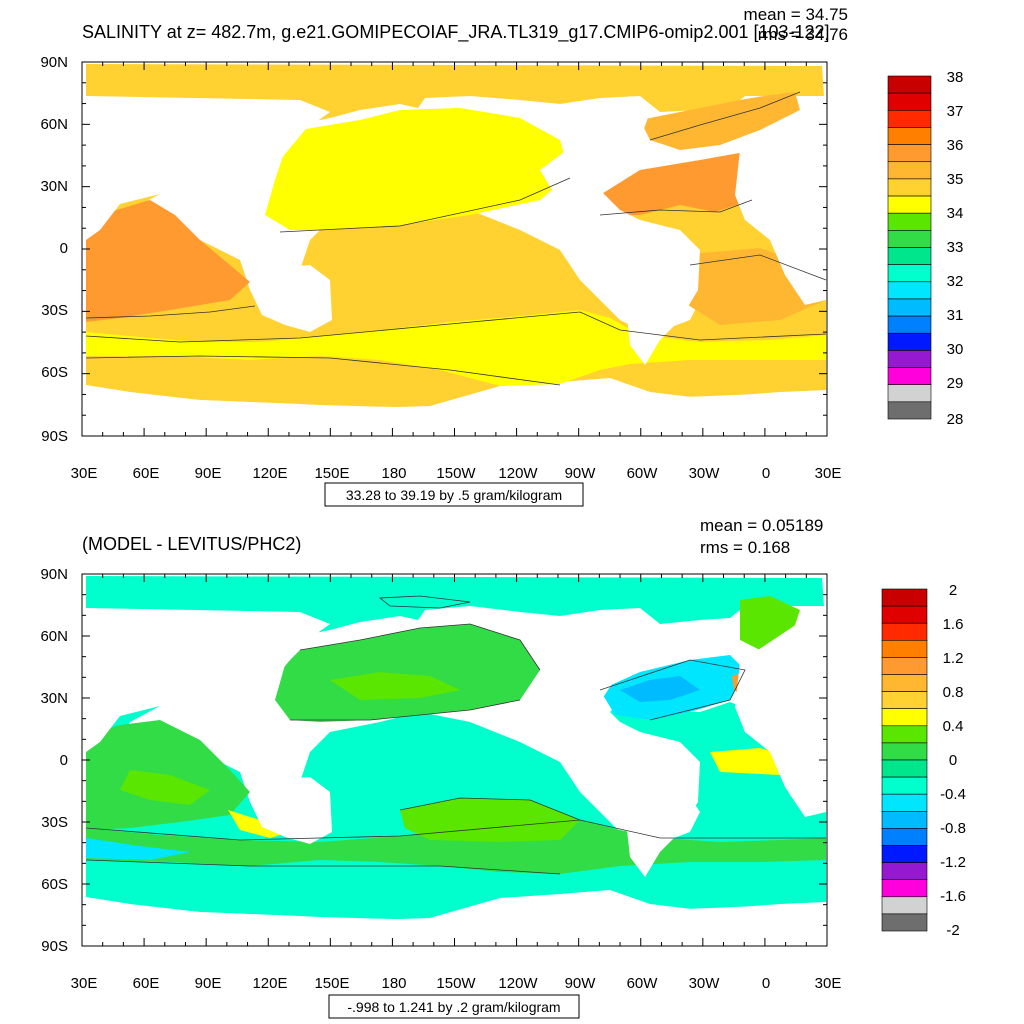 The height and width of the screenshot is (1024, 1024). What do you see at coordinates (953, 862) in the screenshot?
I see `colorbar-label: -1.2` at bounding box center [953, 862].